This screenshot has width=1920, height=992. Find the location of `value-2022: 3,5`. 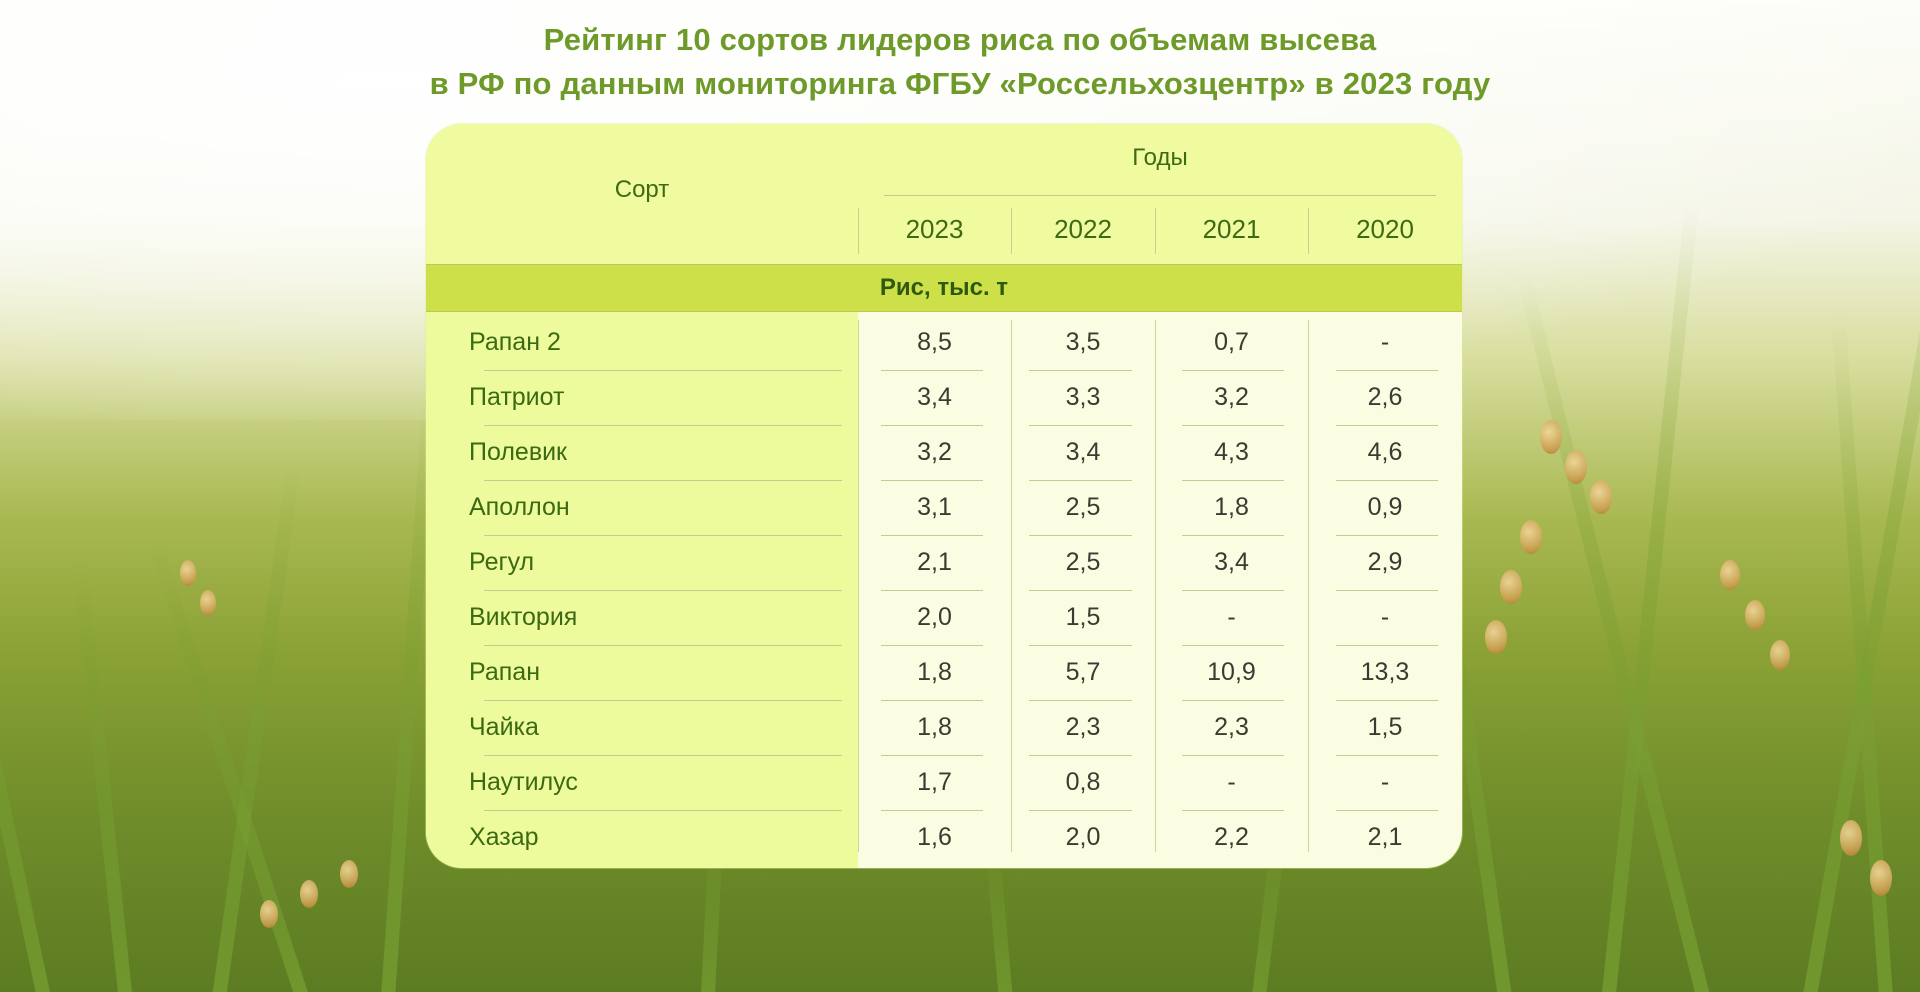

value-2022: 3,5 is located at coordinates (1083, 342).